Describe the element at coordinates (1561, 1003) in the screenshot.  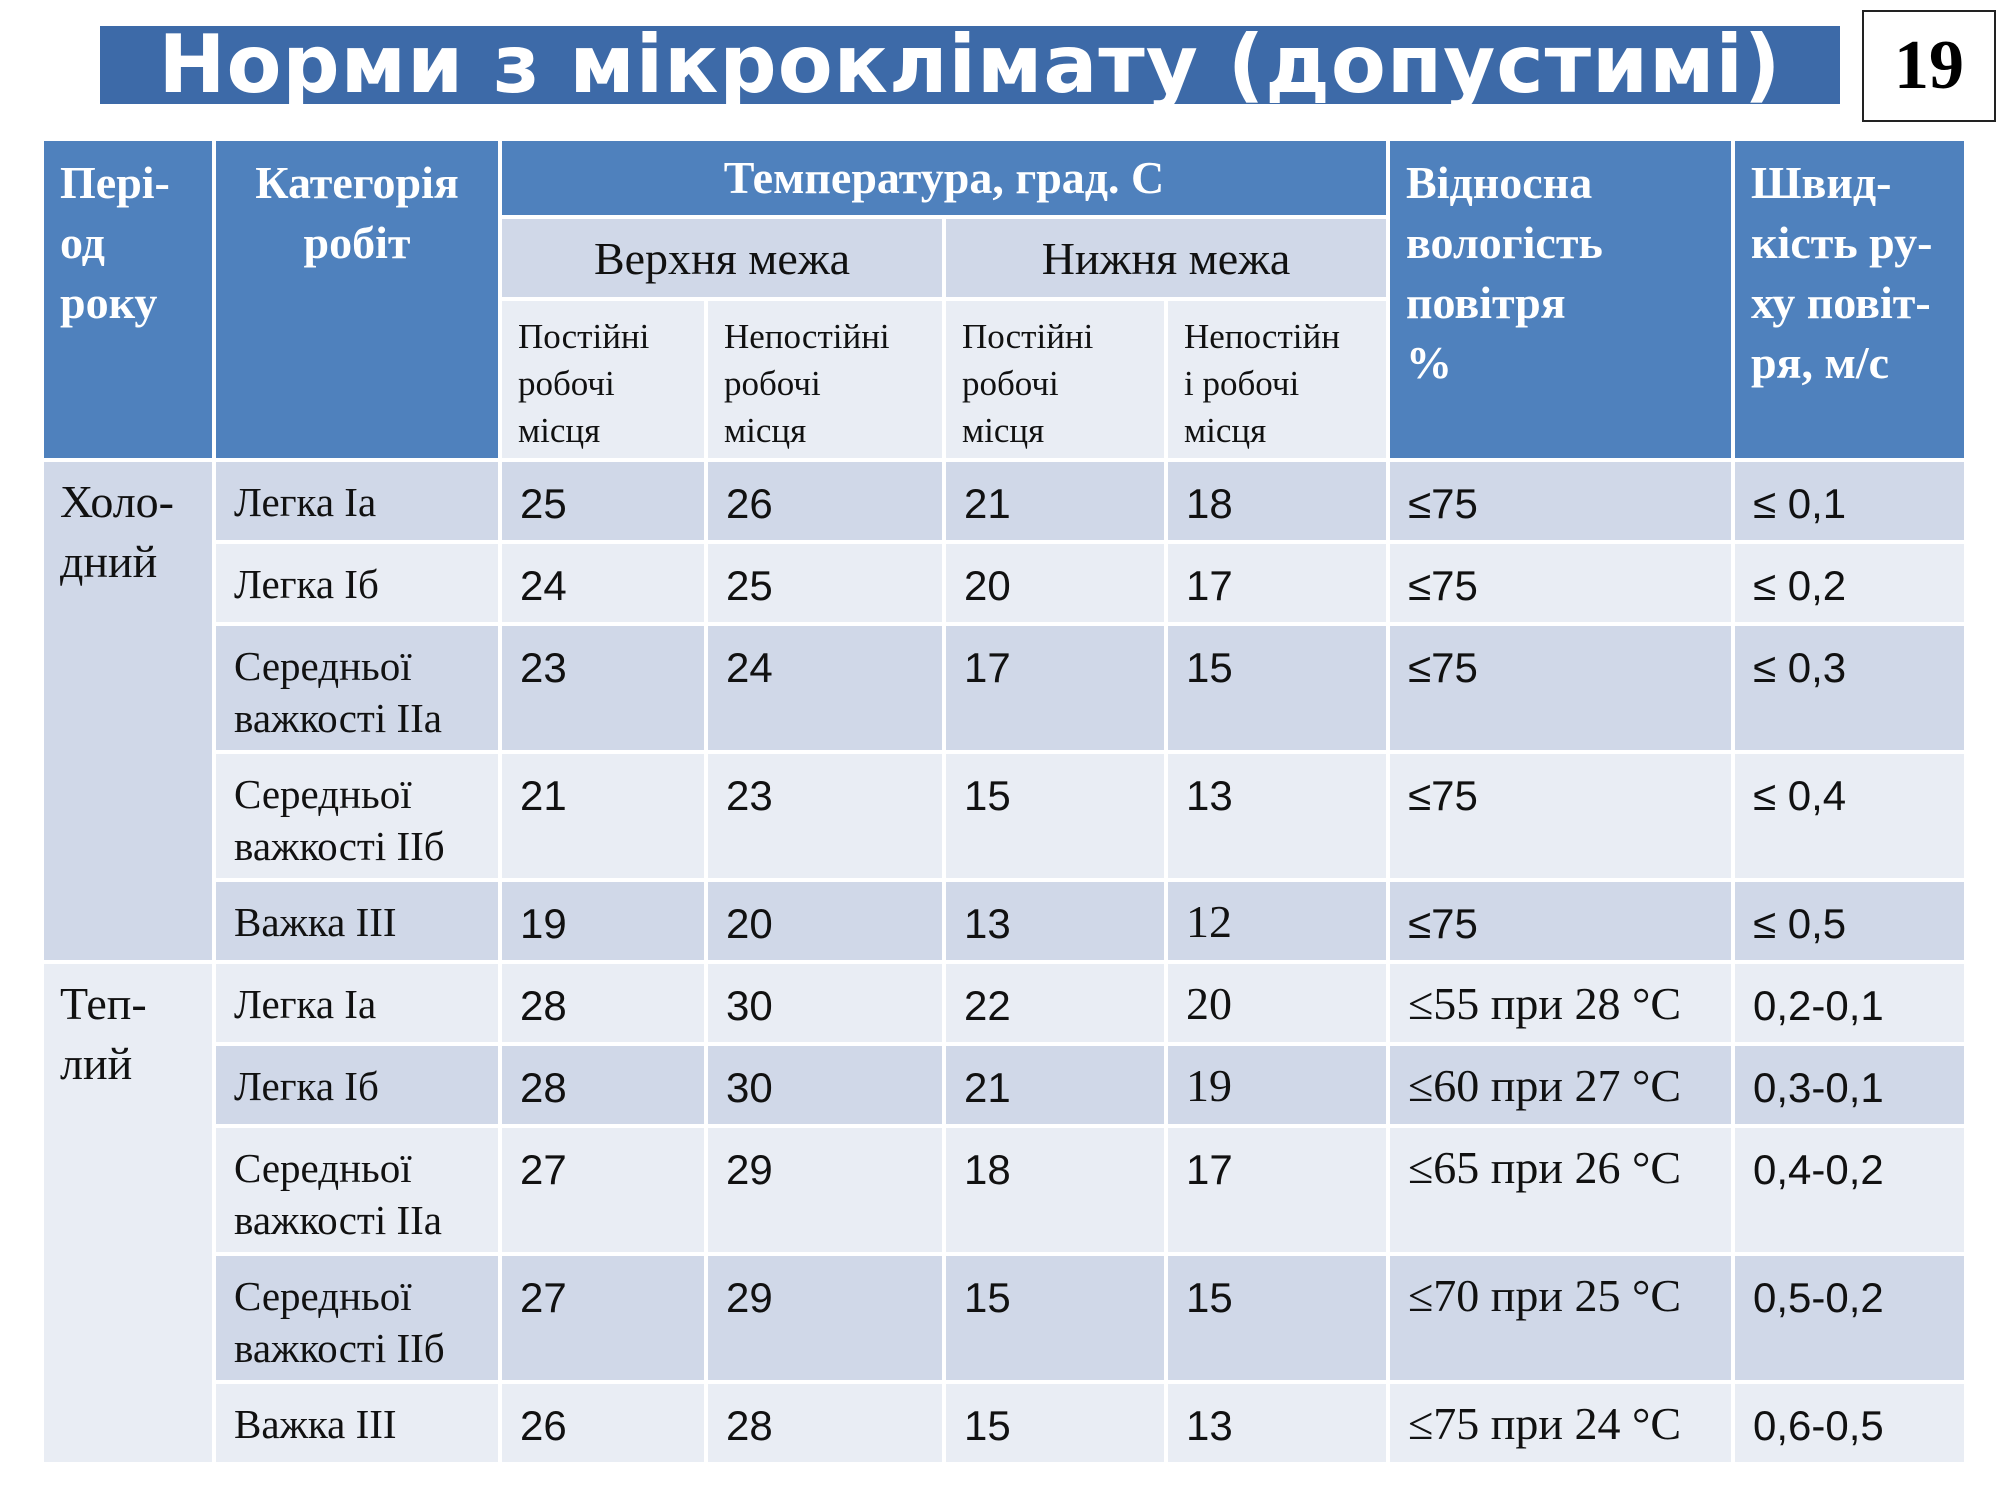
I see `humidity-cell: ≤55 при 28 °С` at that location.